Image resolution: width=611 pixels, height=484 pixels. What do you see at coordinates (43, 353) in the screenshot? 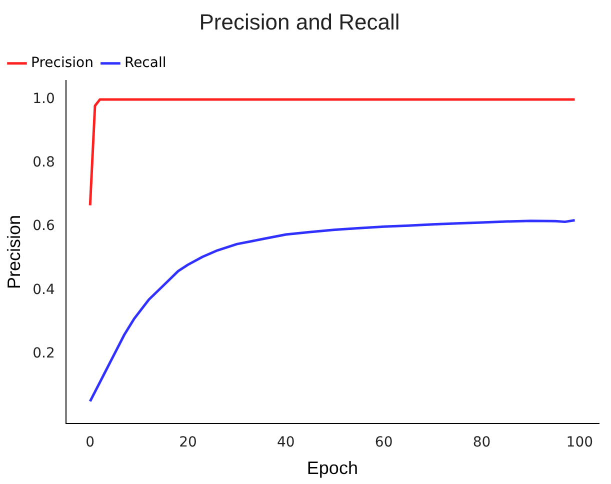
I see `y-tick-label: 0.2` at bounding box center [43, 353].